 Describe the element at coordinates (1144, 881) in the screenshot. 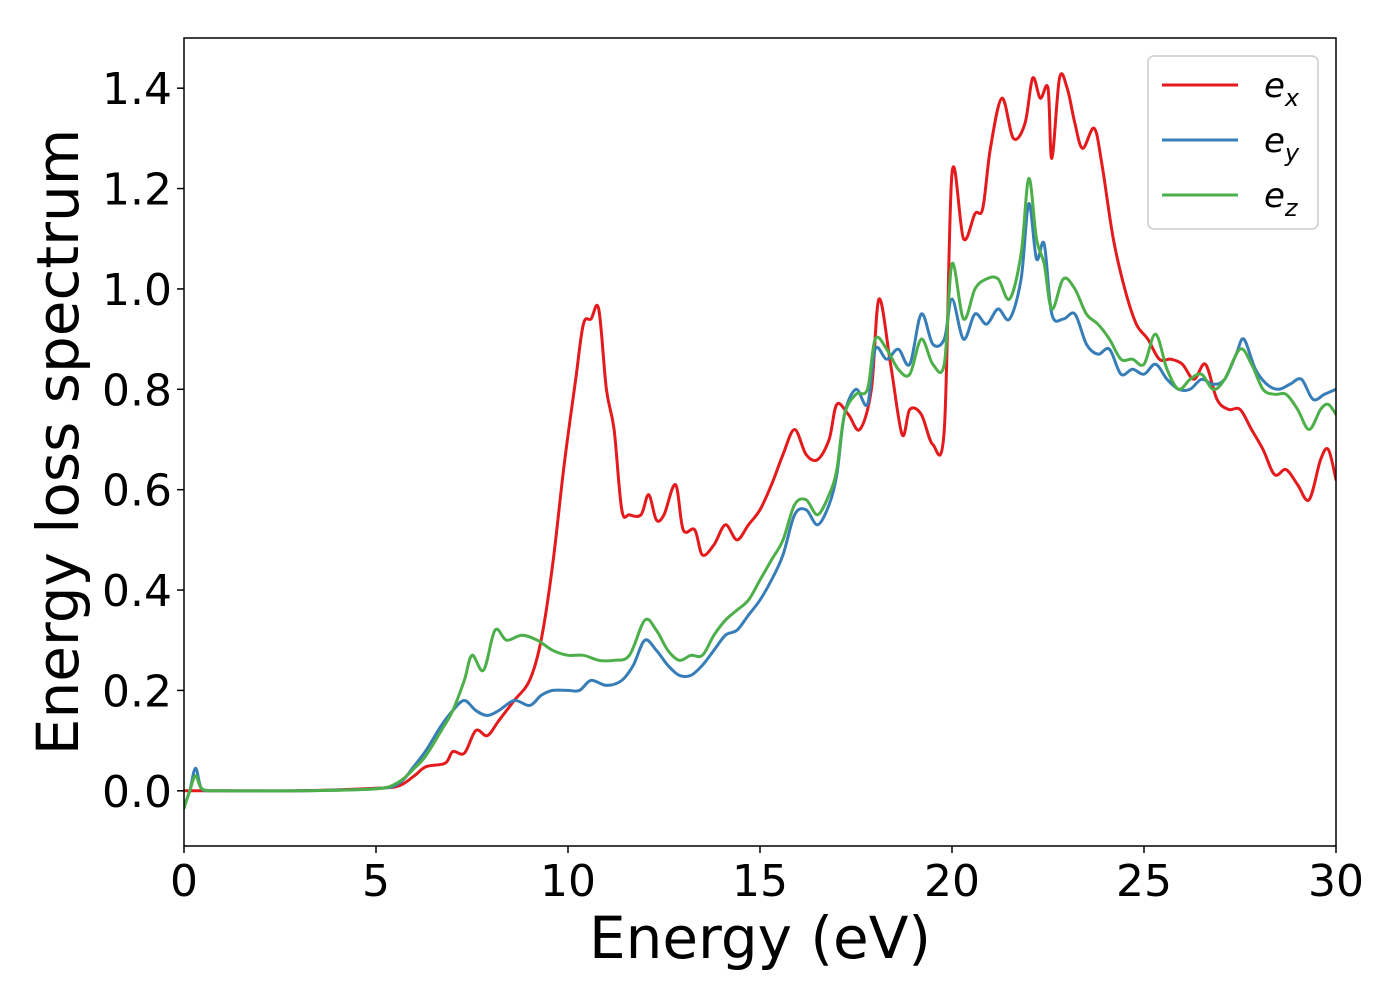

I see `x-tick-label: 25` at that location.